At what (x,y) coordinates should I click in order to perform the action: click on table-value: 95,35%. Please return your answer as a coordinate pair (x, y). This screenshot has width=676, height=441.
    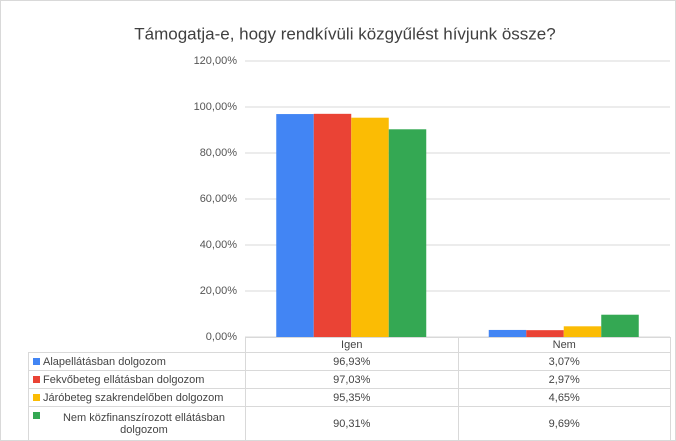
    Looking at the image, I should click on (352, 397).